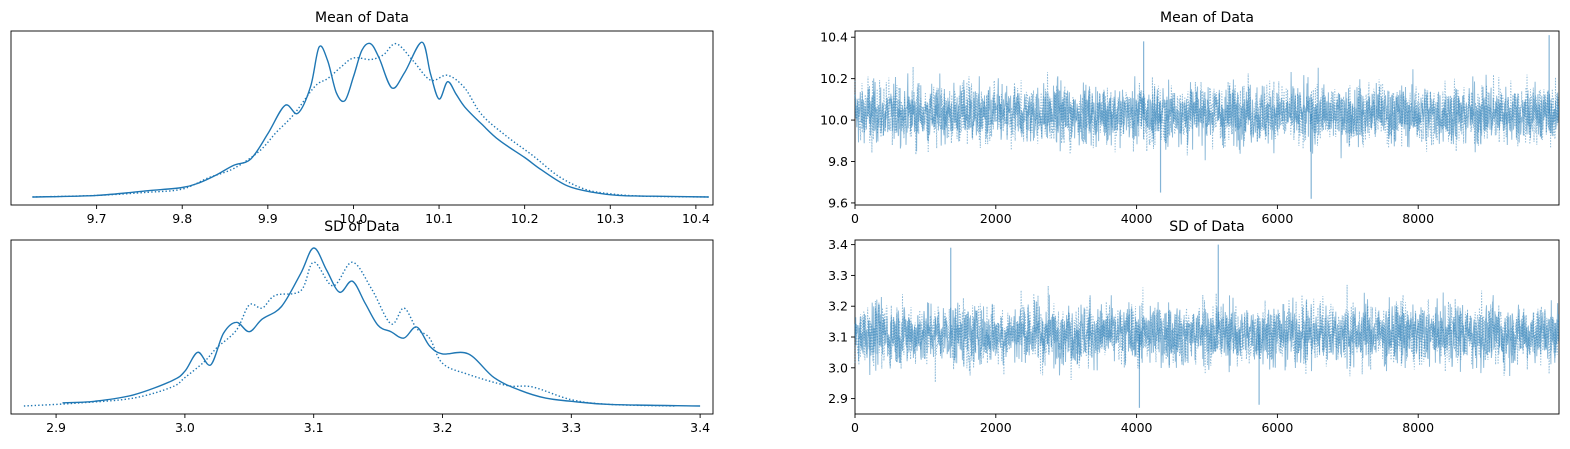 The height and width of the screenshot is (449, 1570). Describe the element at coordinates (362, 18) in the screenshot. I see `mean-density-title: Mean of Data` at that location.